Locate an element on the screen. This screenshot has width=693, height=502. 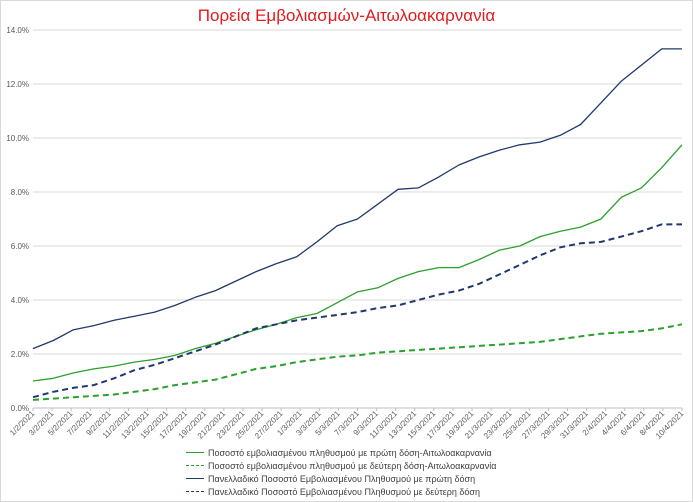
y-tick-label: 14.0% is located at coordinates (17, 30).